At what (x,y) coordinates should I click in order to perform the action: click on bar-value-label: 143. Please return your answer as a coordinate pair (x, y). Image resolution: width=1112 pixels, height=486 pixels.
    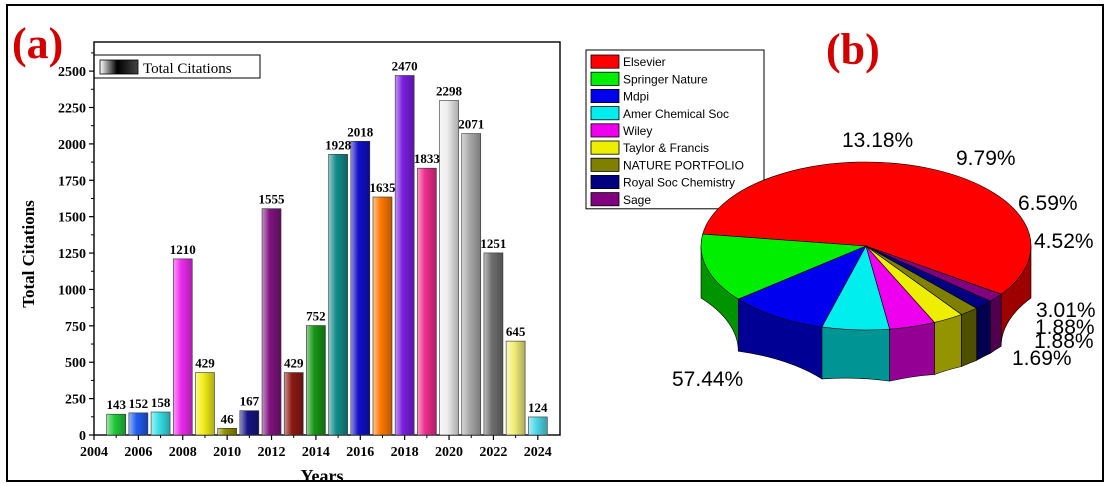
    Looking at the image, I should click on (116, 404).